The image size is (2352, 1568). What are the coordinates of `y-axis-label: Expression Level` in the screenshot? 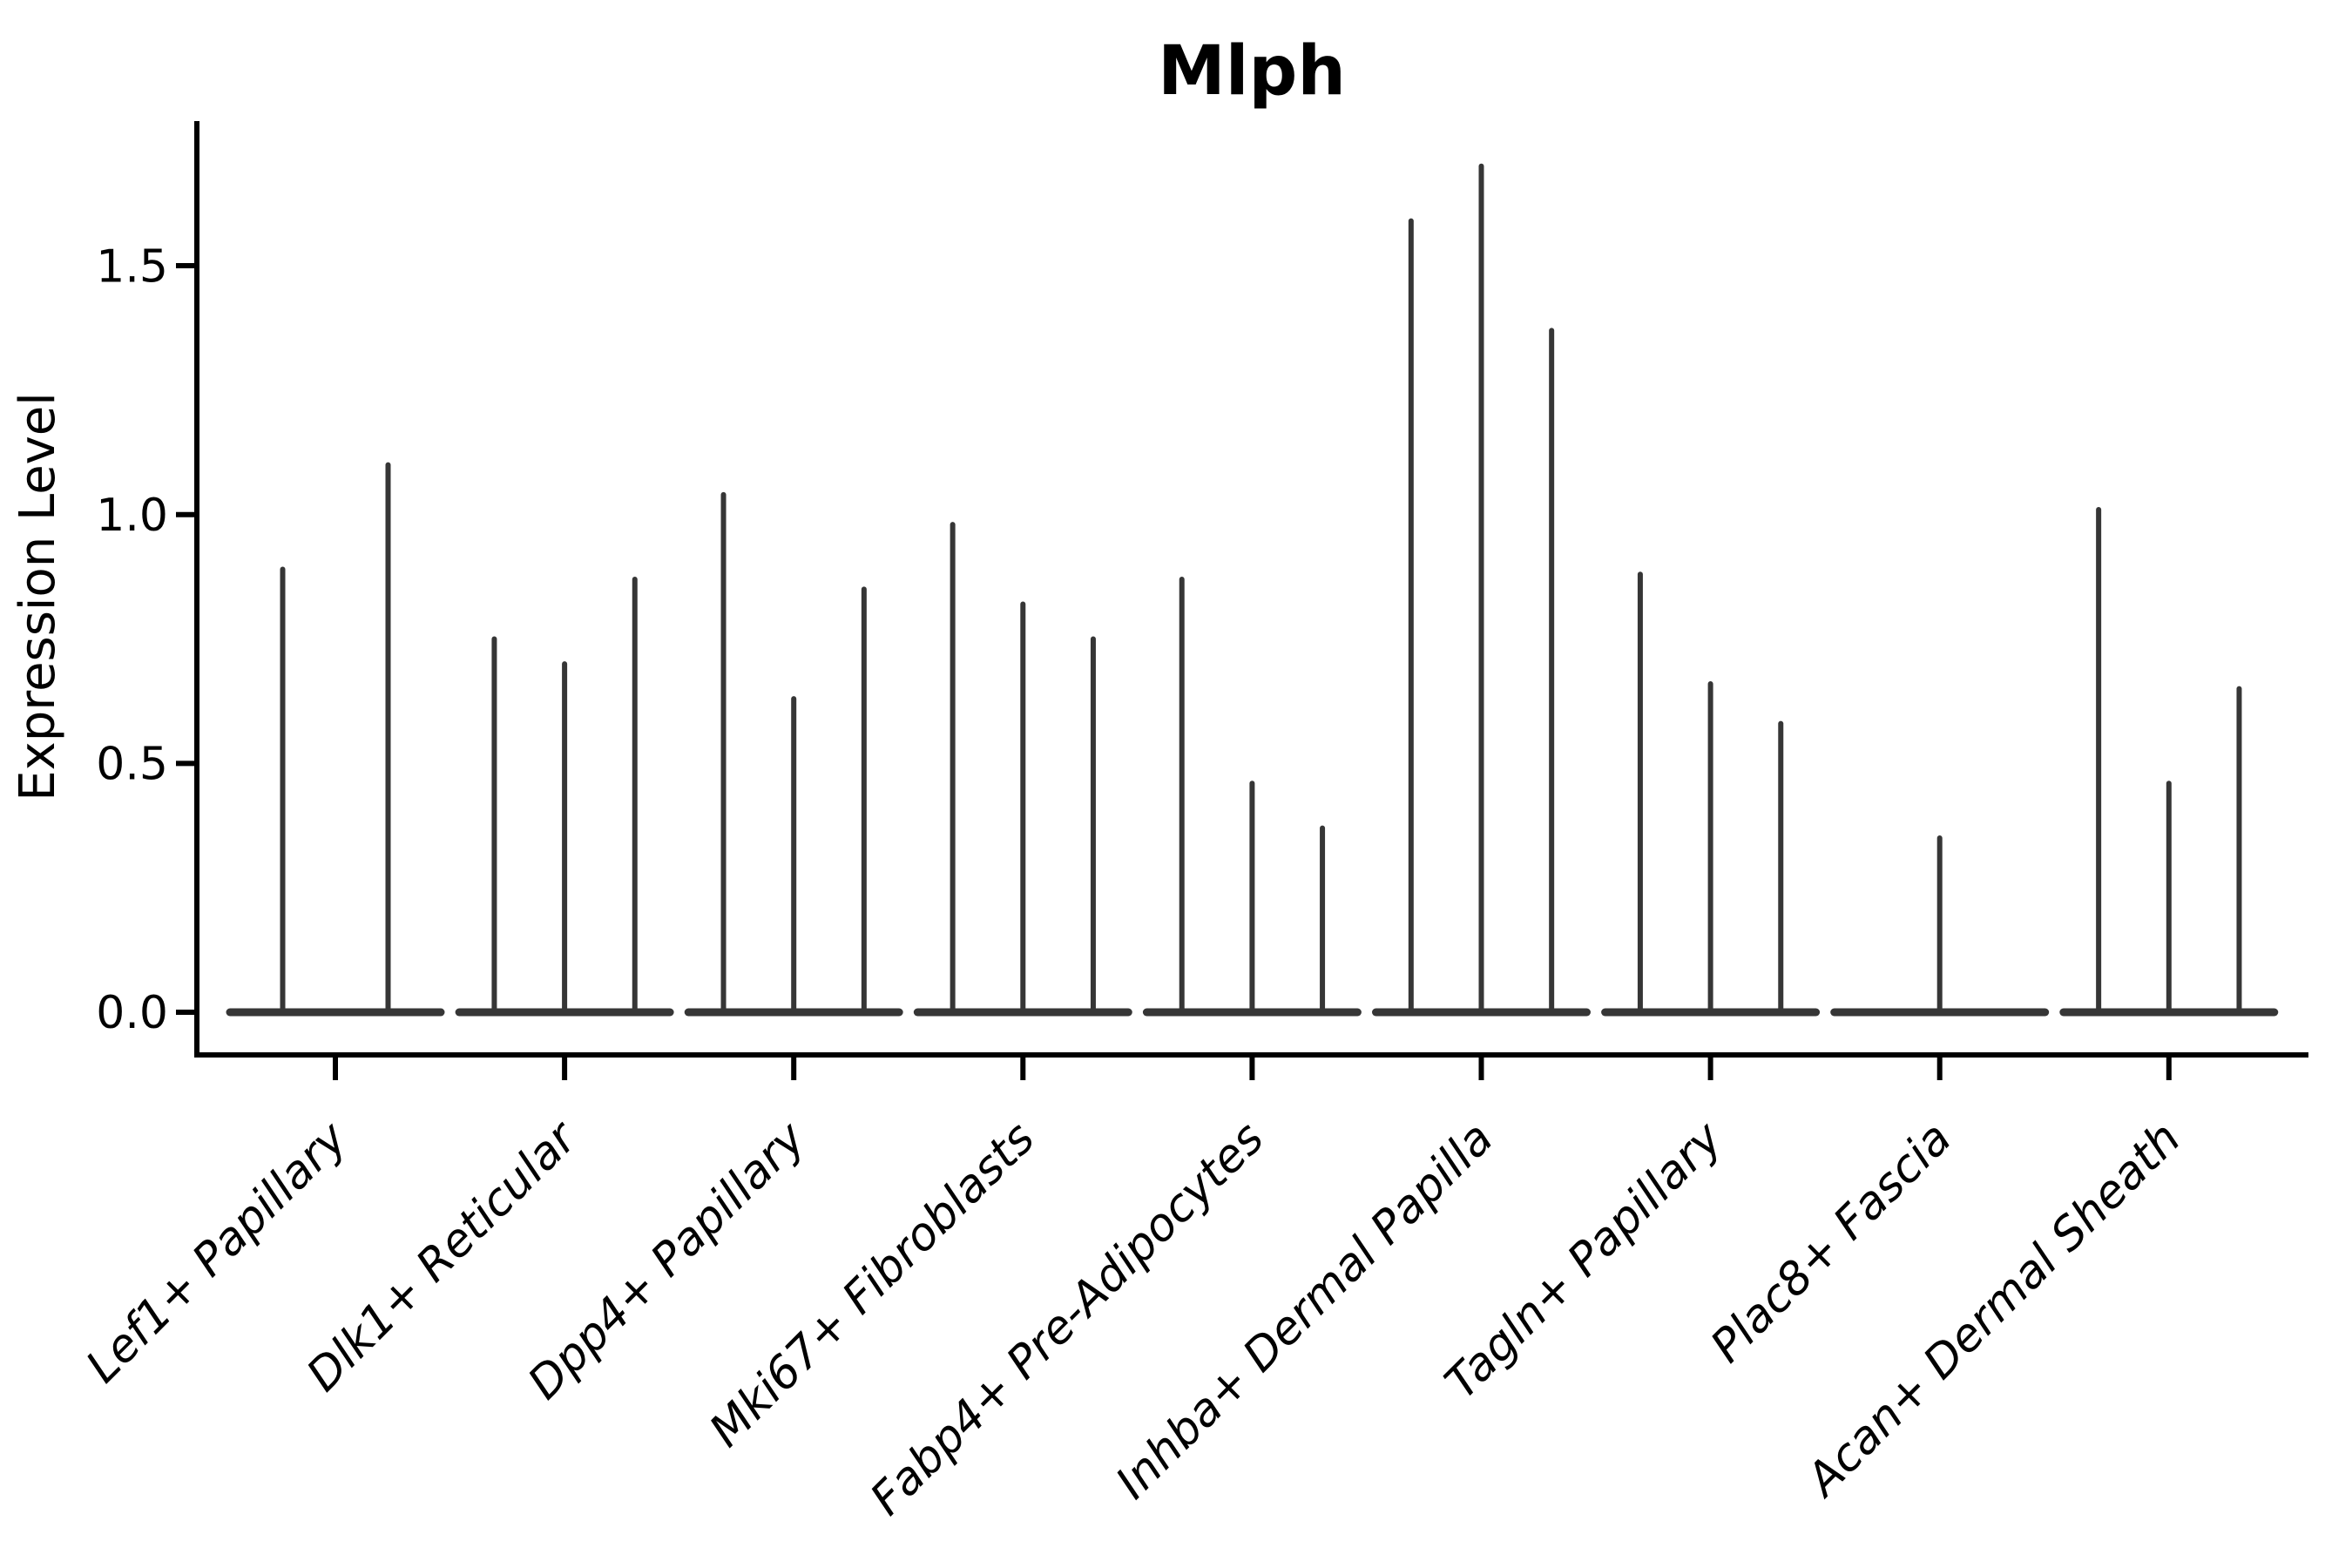 It's located at (38, 596).